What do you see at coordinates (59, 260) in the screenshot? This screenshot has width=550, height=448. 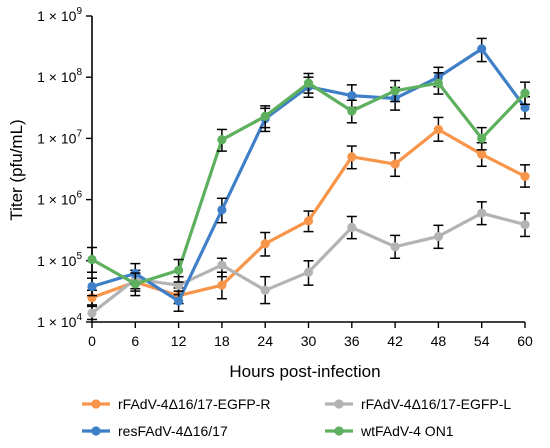 I see `y-tick-label: 1 × 10⁵` at bounding box center [59, 260].